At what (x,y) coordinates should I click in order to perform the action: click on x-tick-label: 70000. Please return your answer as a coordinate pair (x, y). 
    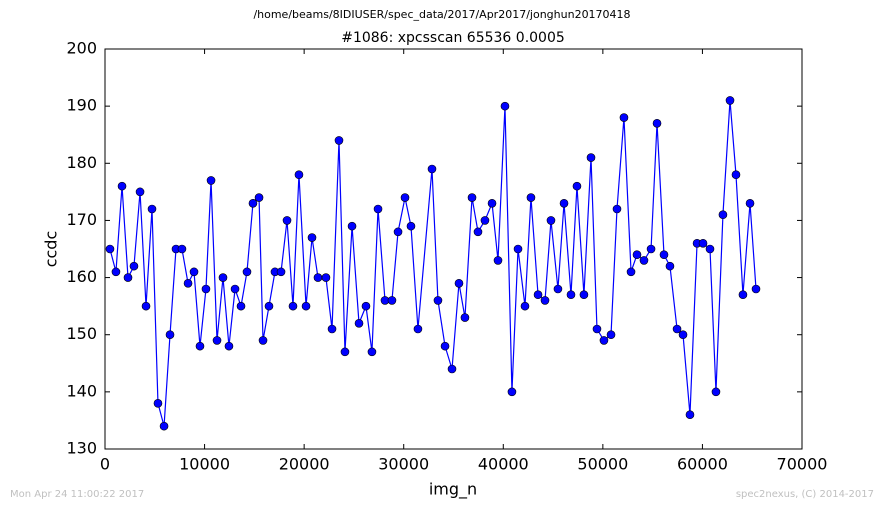
    Looking at the image, I should click on (802, 464).